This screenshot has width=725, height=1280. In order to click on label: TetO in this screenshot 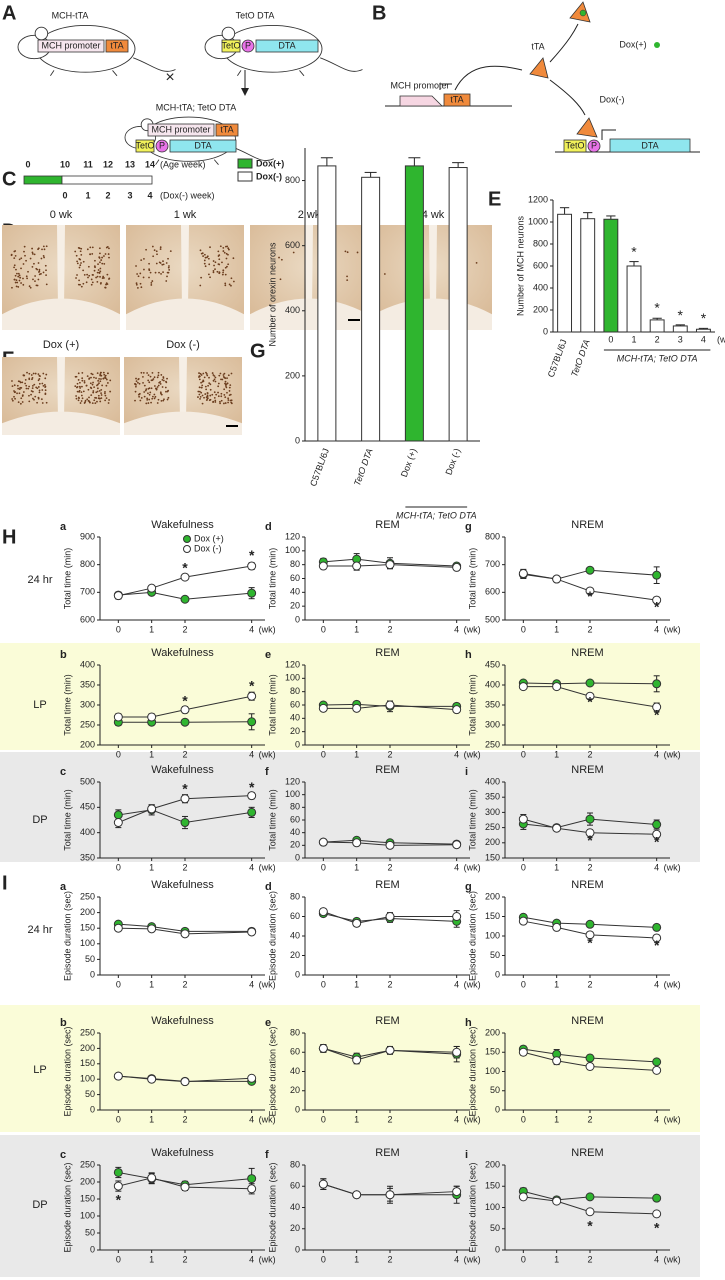, I will do `click(574, 145)`.